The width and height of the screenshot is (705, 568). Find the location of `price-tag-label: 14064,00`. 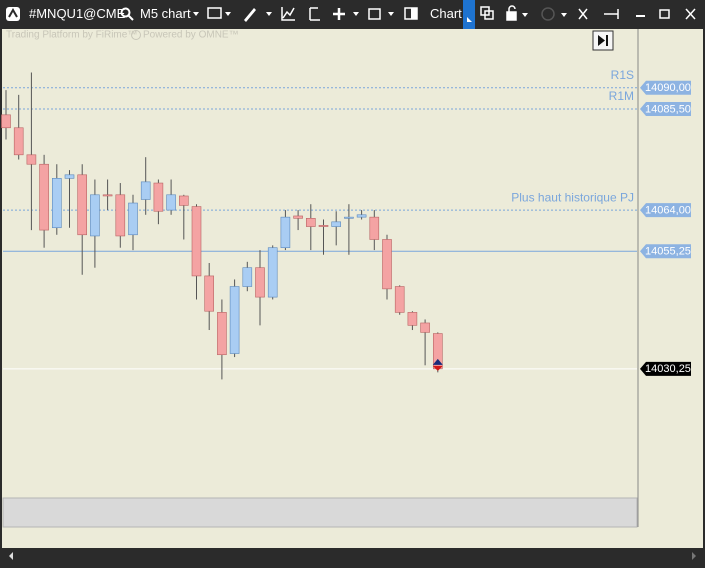

price-tag-label: 14064,00 is located at coordinates (668, 210).